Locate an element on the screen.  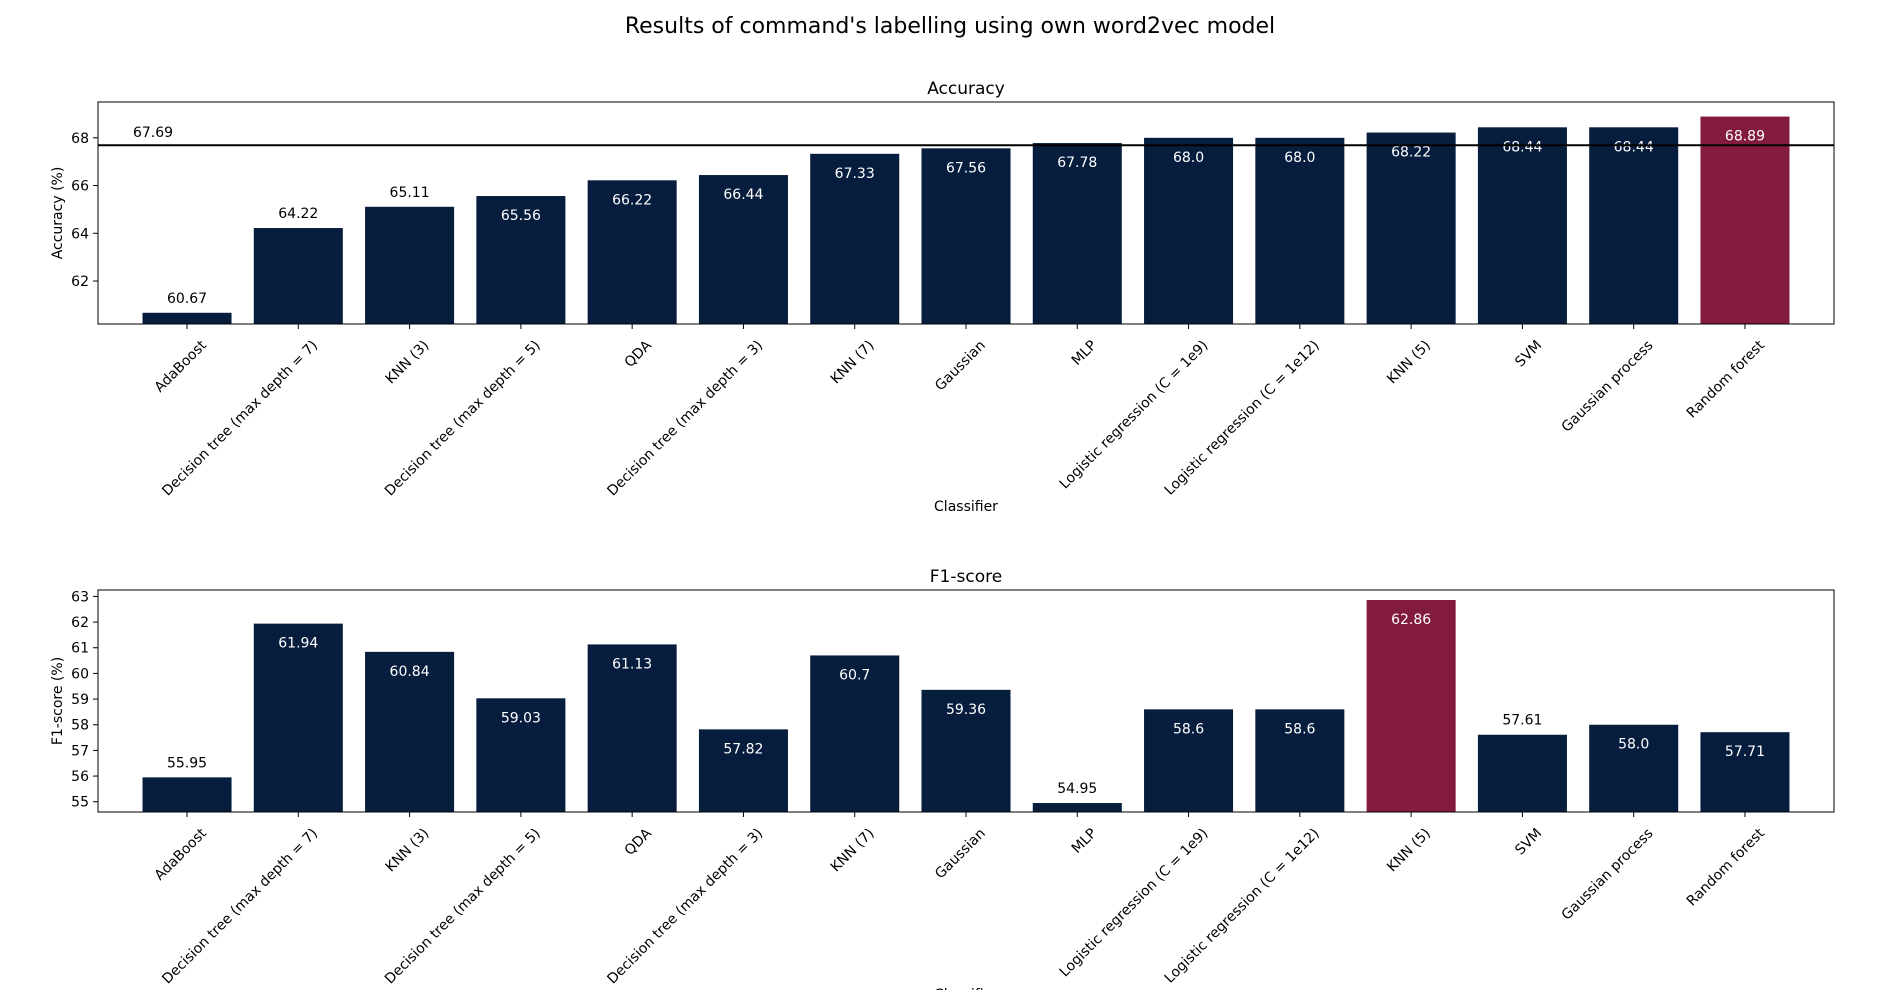
data-label: 62.86 is located at coordinates (1411, 620).